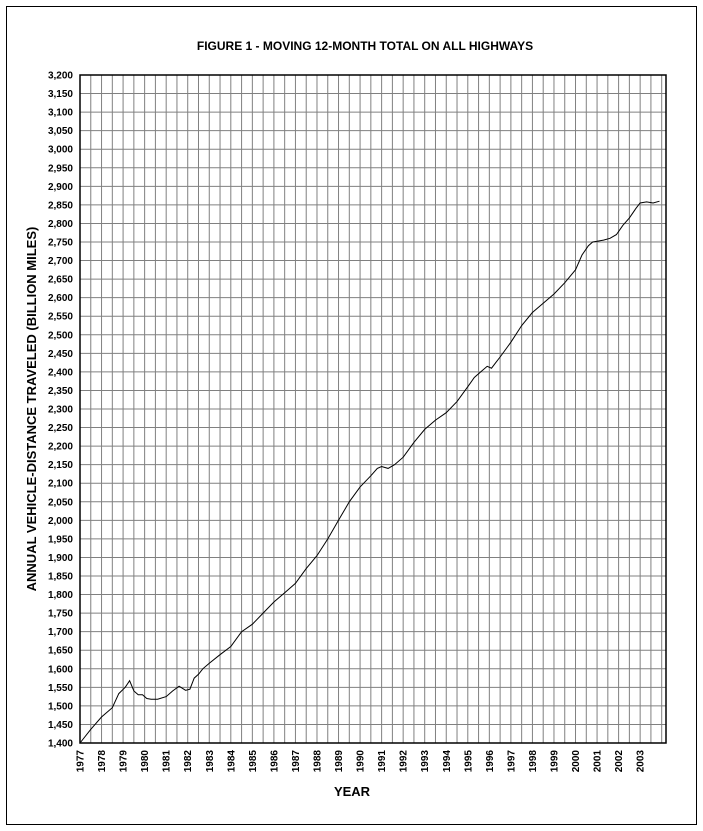  I want to click on y-tick-label: 3,100, so click(60, 113).